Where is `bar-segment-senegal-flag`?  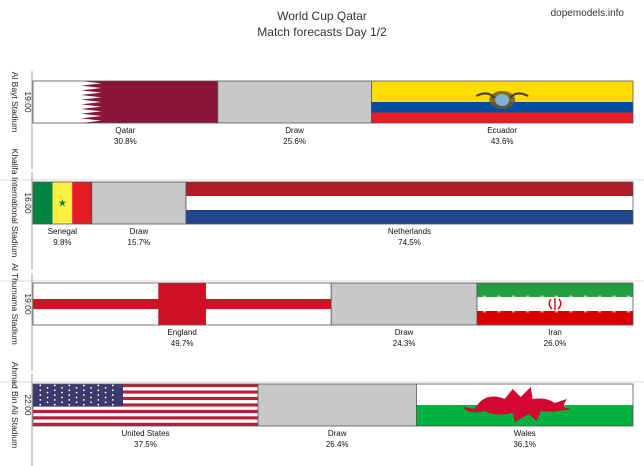 bar-segment-senegal-flag is located at coordinates (62, 203).